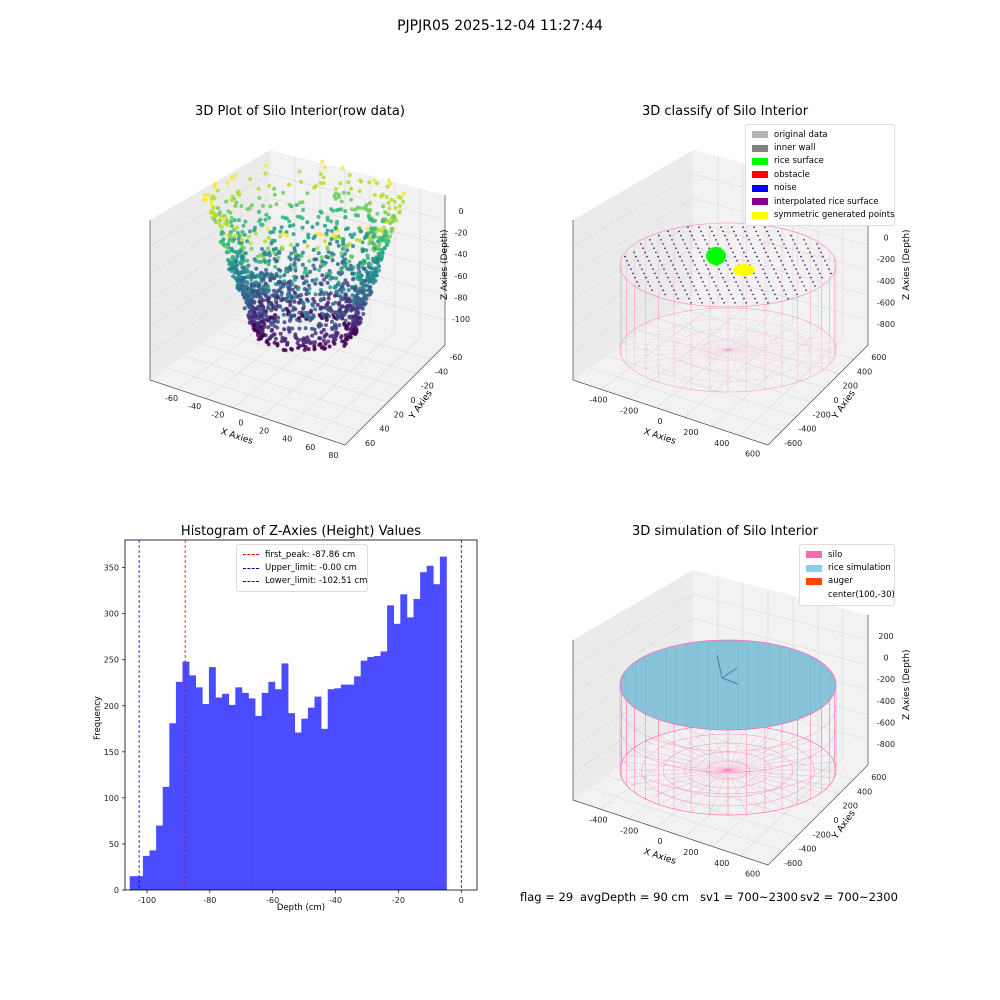 The height and width of the screenshot is (1000, 1000). I want to click on auger-axis, so click(719, 666).